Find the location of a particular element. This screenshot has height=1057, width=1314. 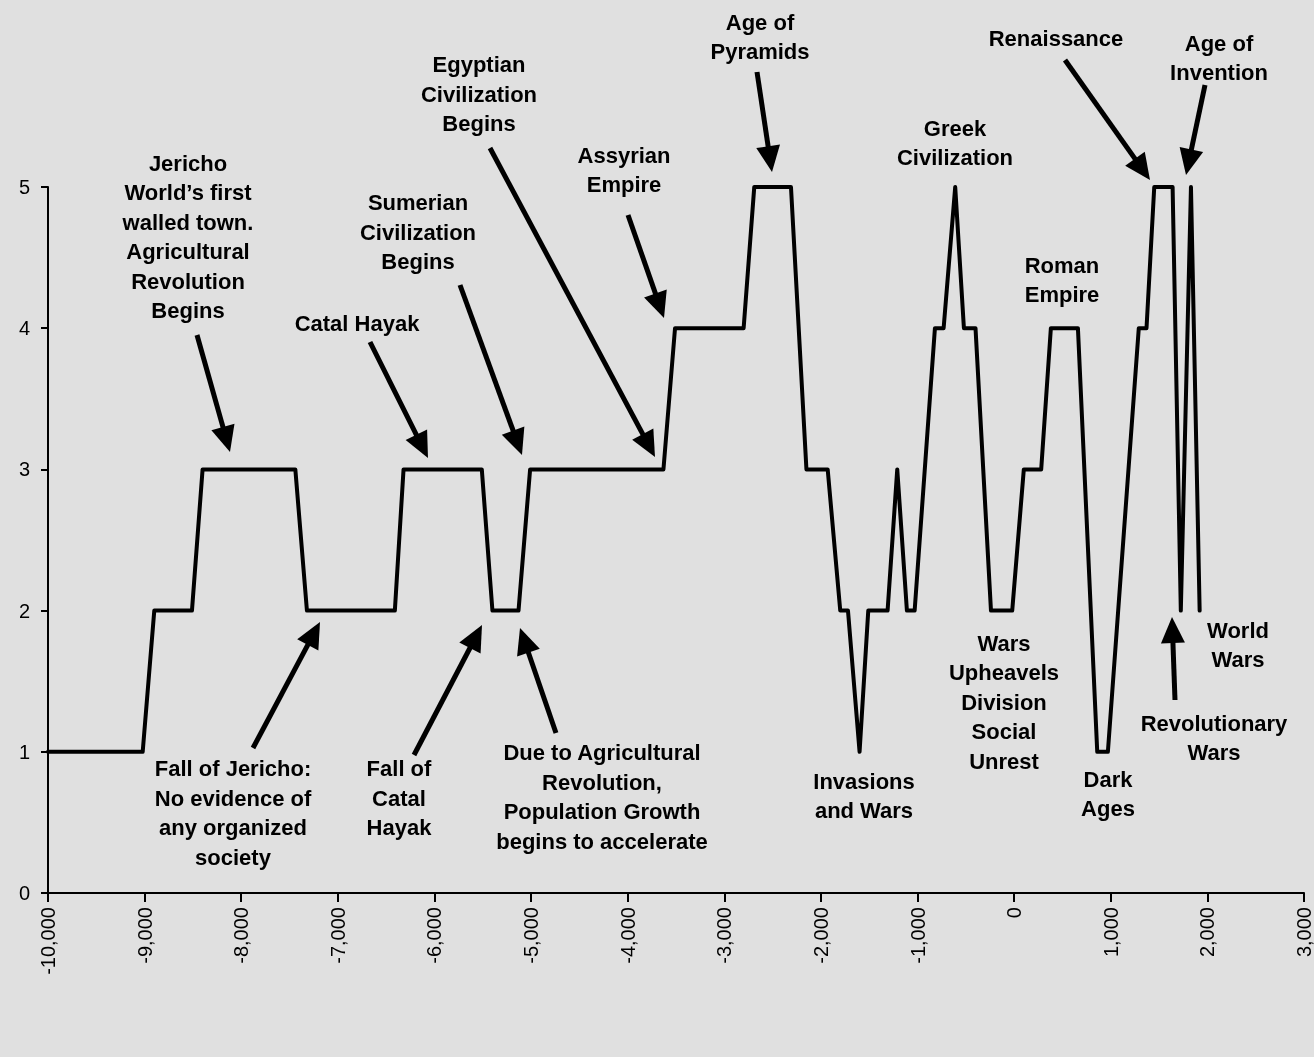

x-tick-label: 0 is located at coordinates (1014, 913).